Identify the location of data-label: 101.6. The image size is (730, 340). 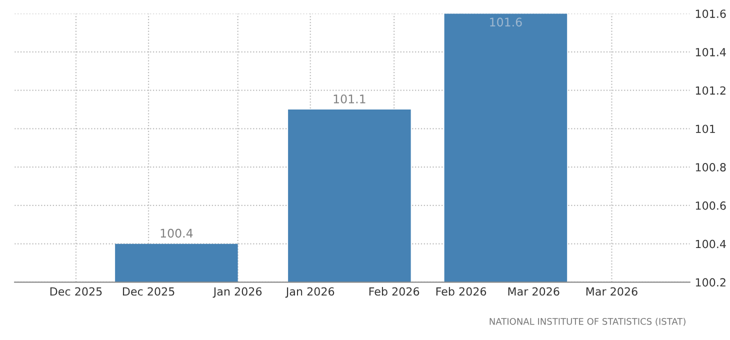
(506, 22).